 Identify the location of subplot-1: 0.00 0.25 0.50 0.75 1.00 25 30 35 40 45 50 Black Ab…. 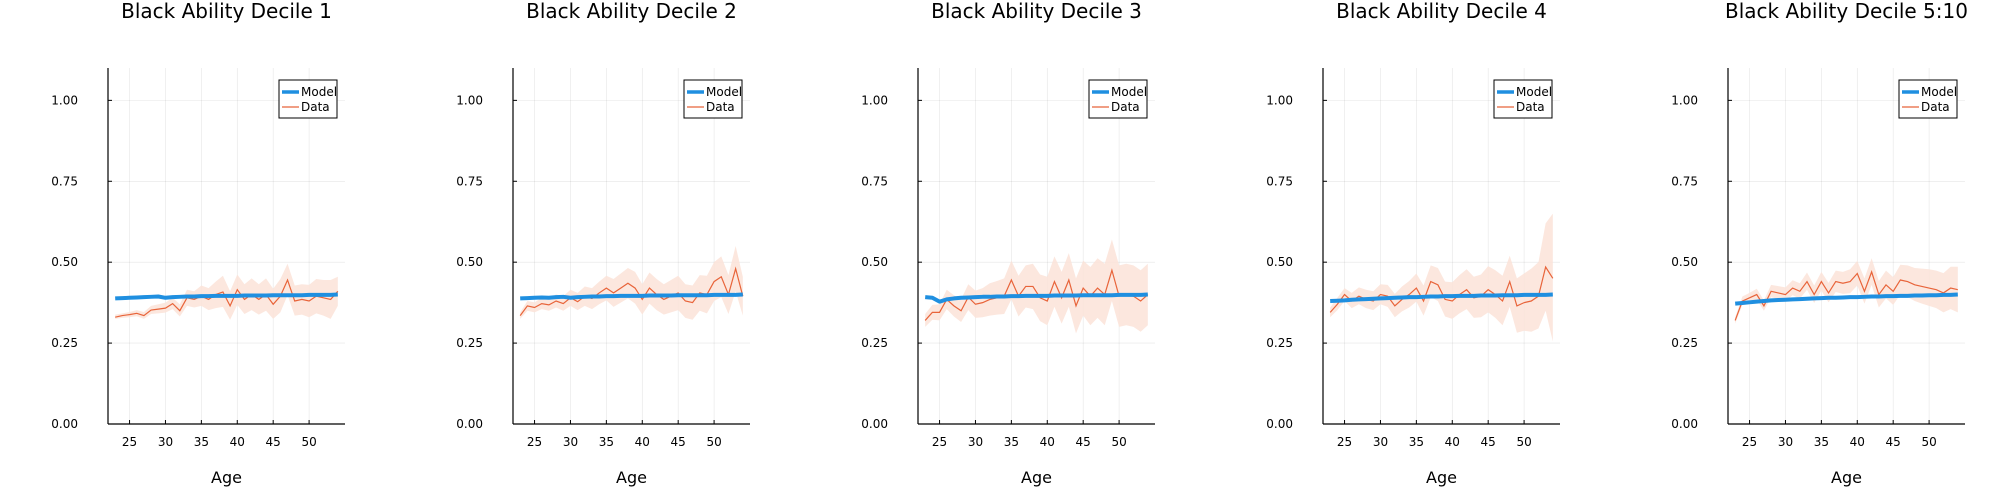
(198, 243).